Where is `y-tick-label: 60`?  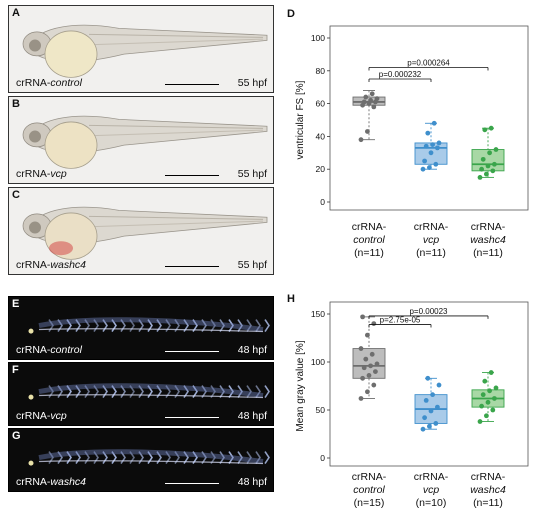 y-tick-label: 60 is located at coordinates (321, 104).